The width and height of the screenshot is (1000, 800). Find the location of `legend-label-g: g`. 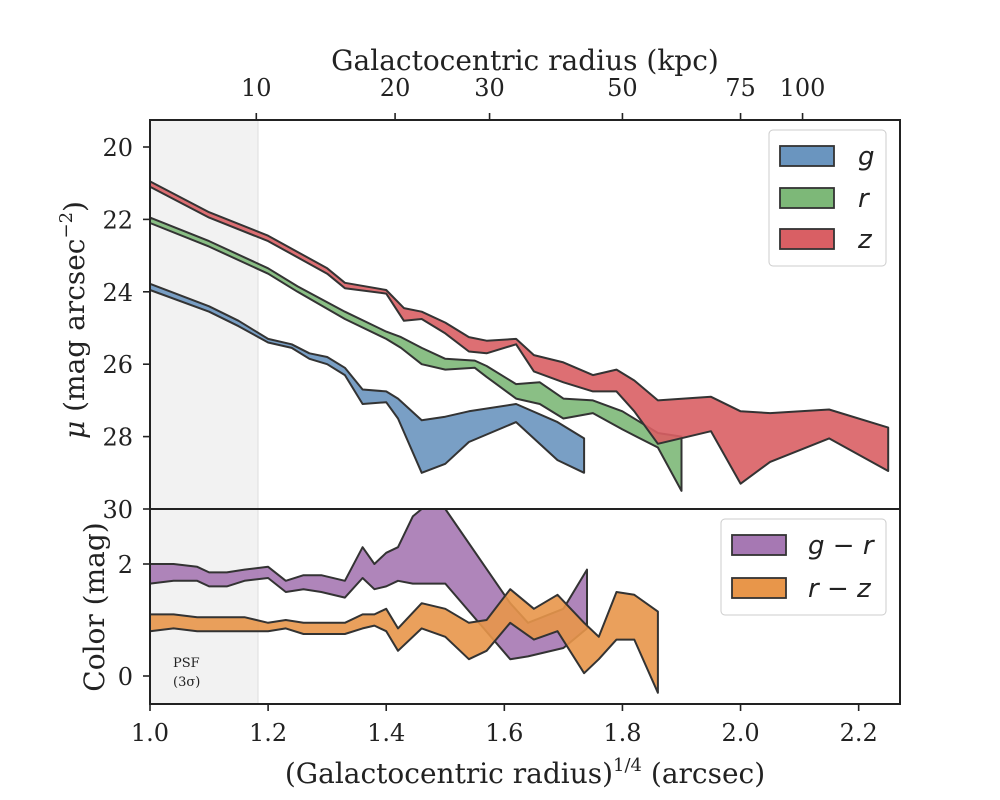

legend-label-g: g is located at coordinates (866, 157).